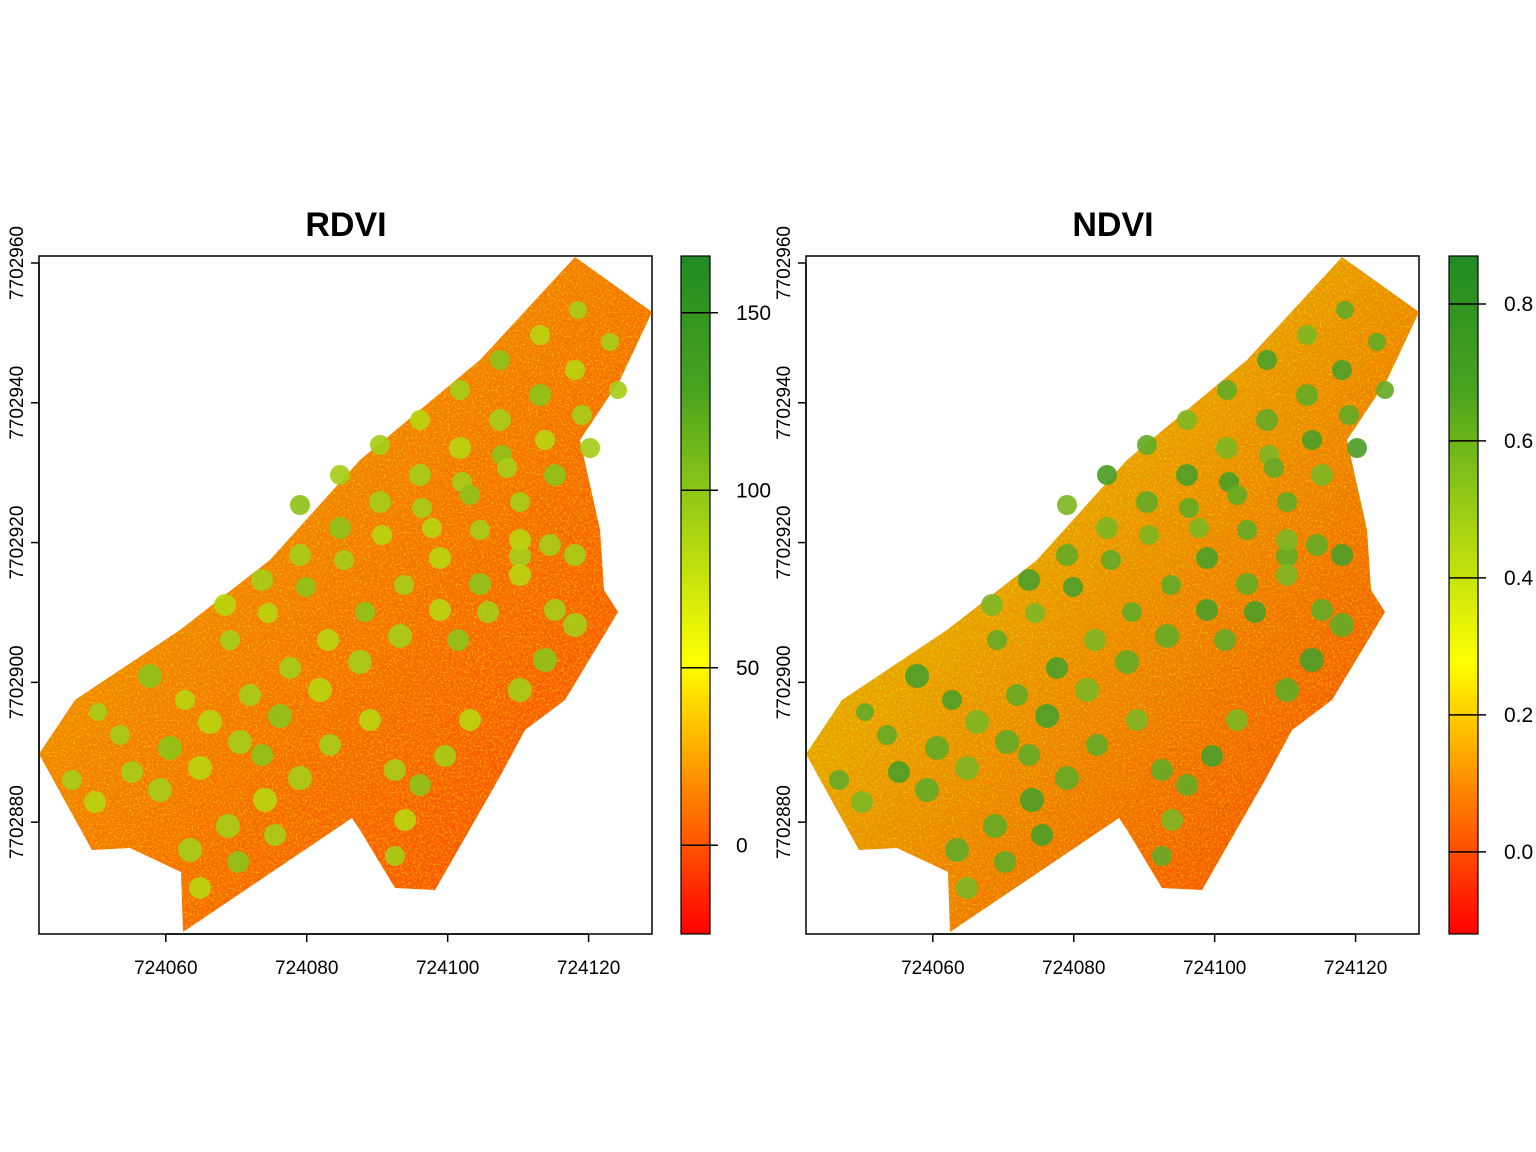 The height and width of the screenshot is (1152, 1536). What do you see at coordinates (588, 968) in the screenshot?
I see `x-tick-label: 724120` at bounding box center [588, 968].